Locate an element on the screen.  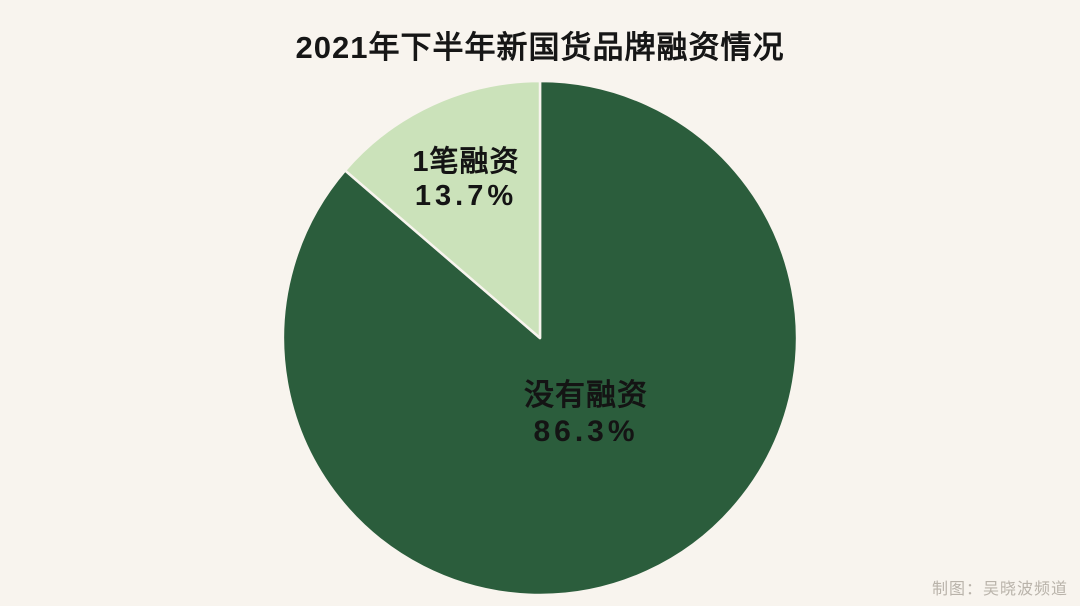
chart-title: 2021年下半年新国货品牌融资情况 is located at coordinates (540, 47).